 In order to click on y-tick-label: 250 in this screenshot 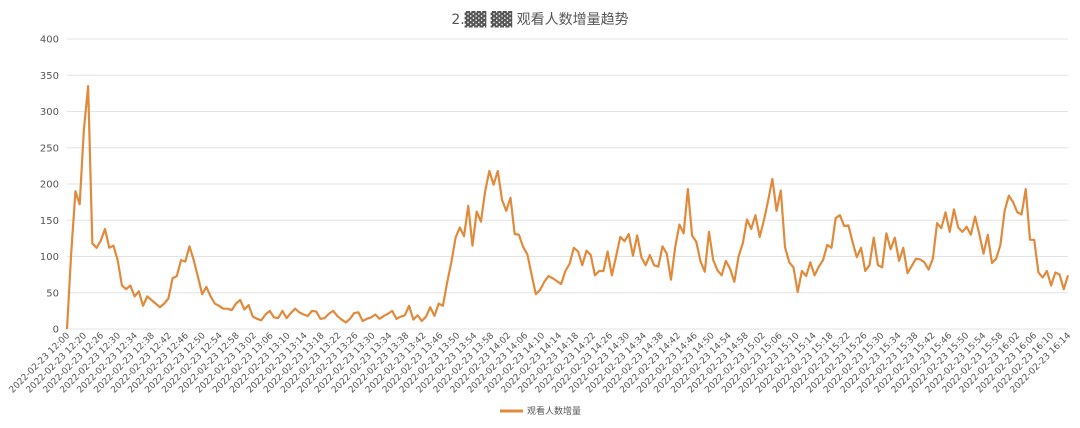, I will do `click(49, 148)`.